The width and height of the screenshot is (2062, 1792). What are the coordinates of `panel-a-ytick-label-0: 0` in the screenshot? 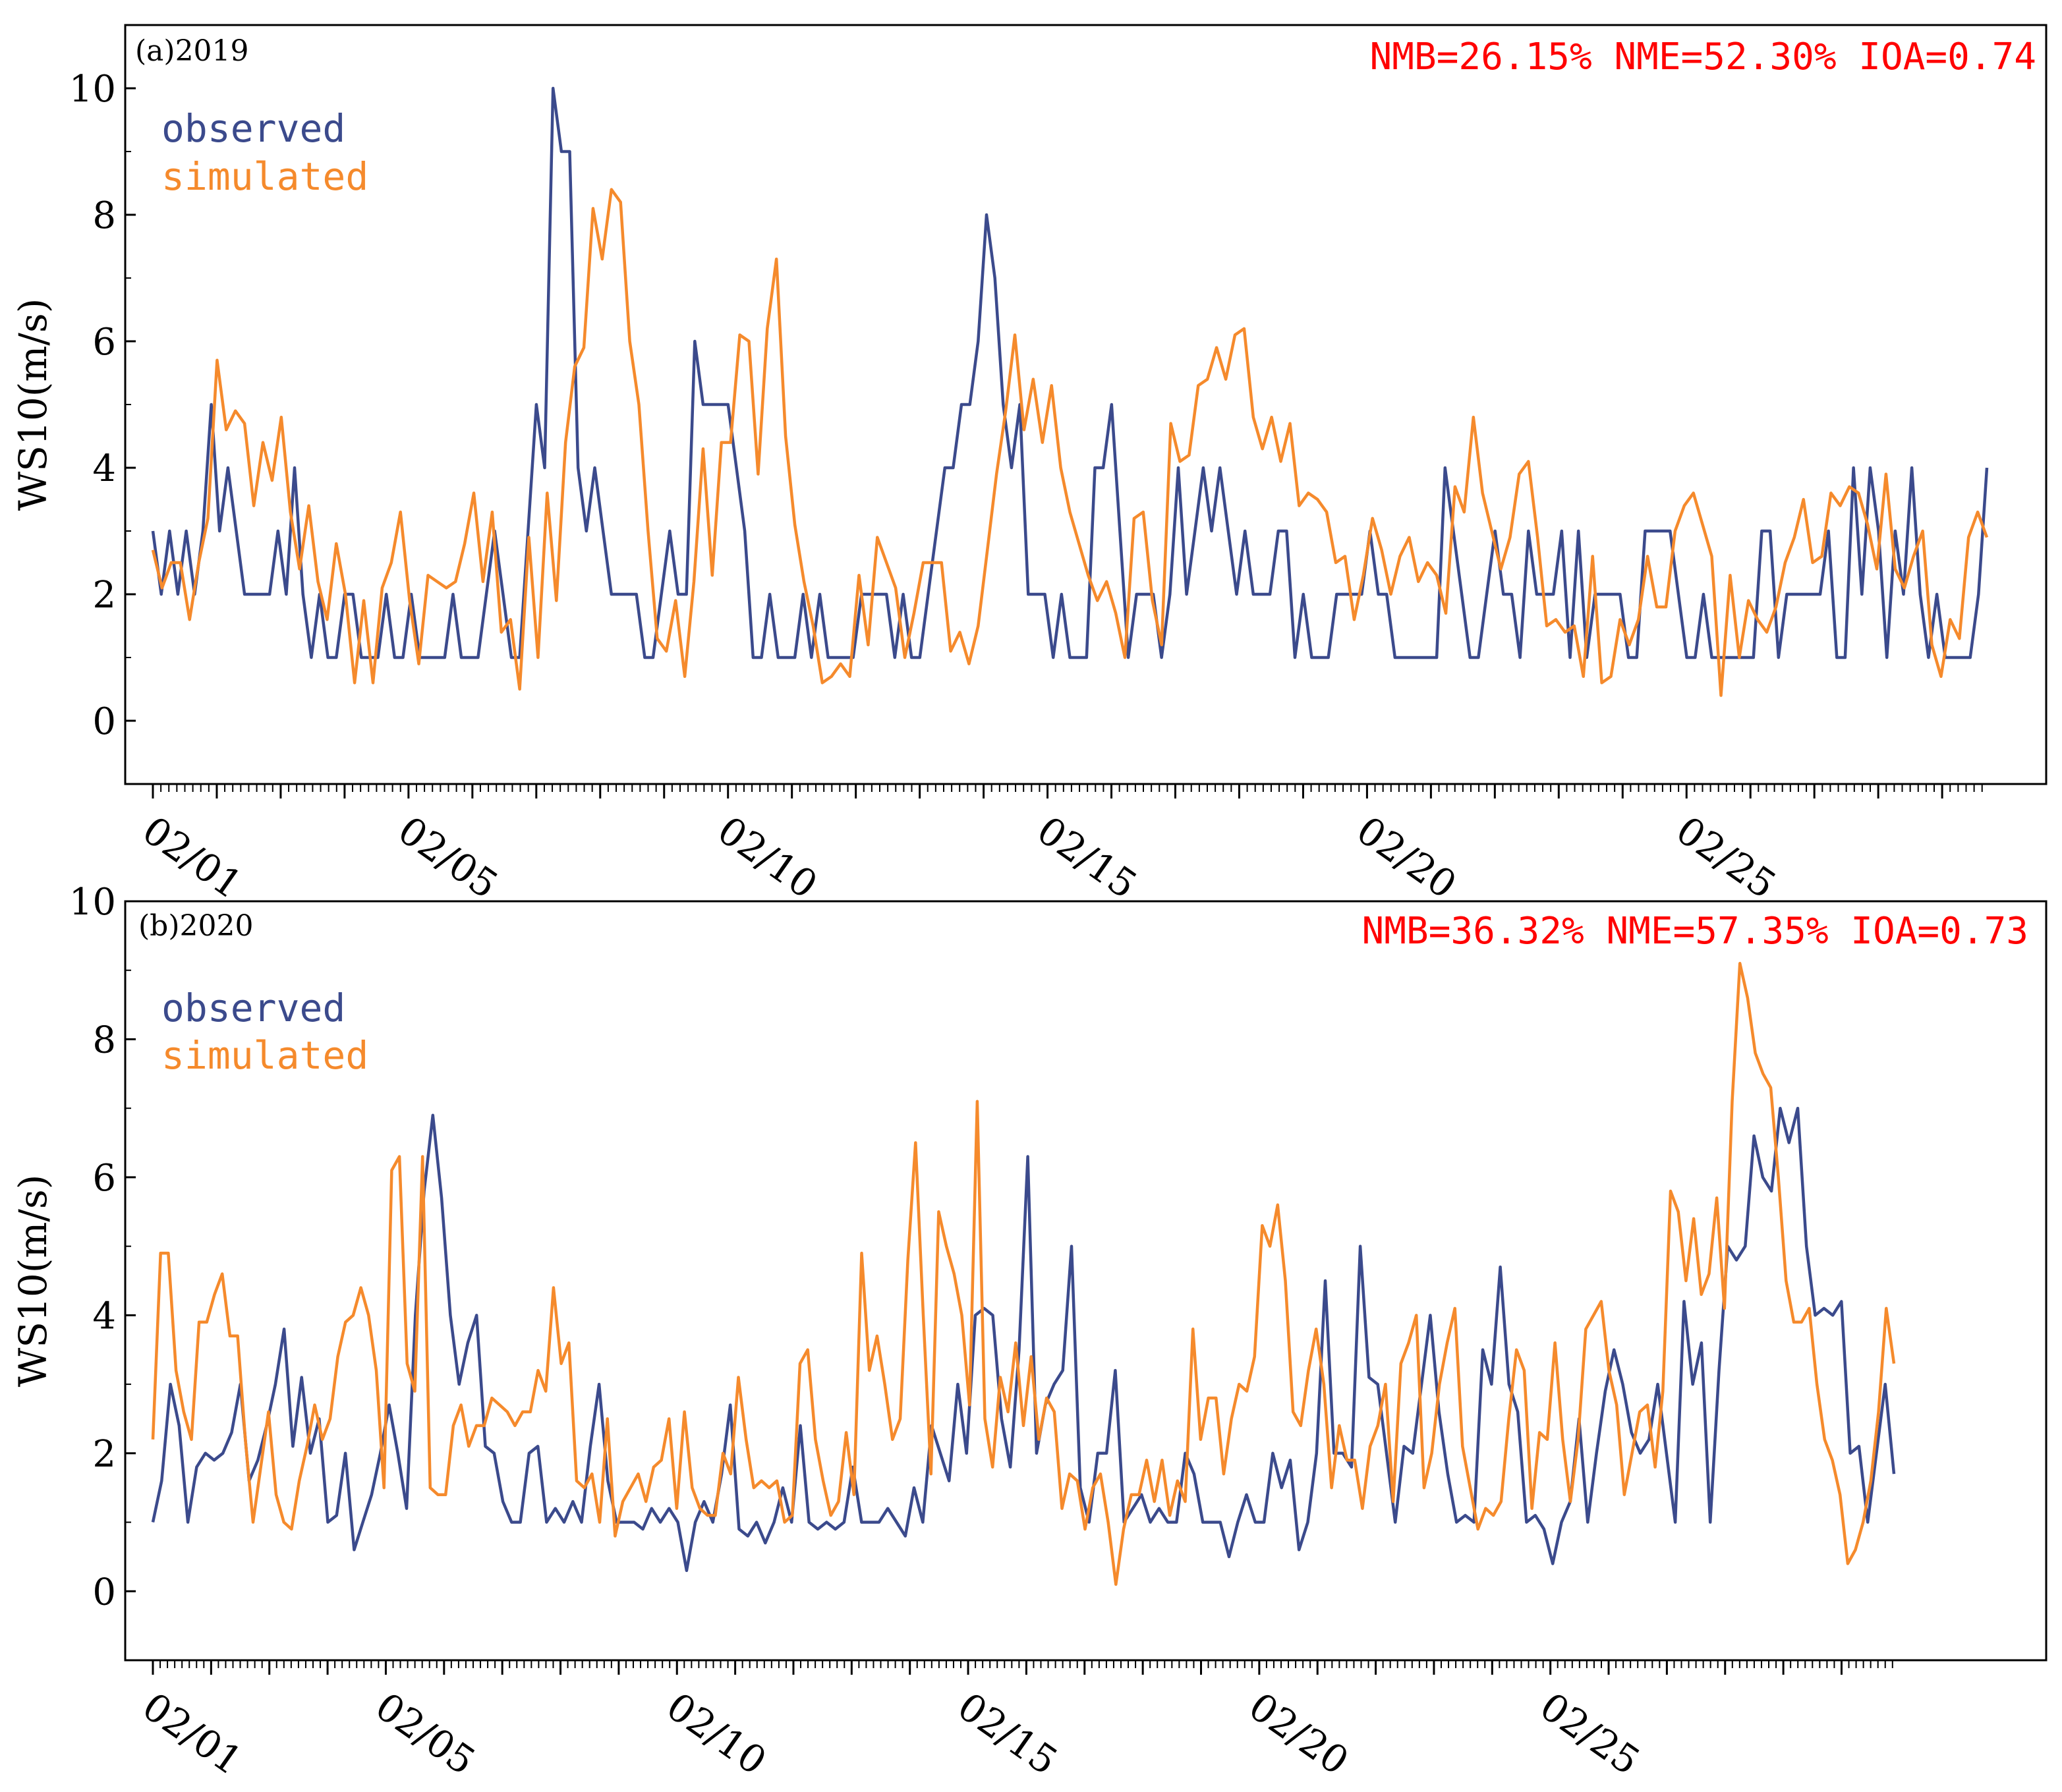 It's located at (104, 721).